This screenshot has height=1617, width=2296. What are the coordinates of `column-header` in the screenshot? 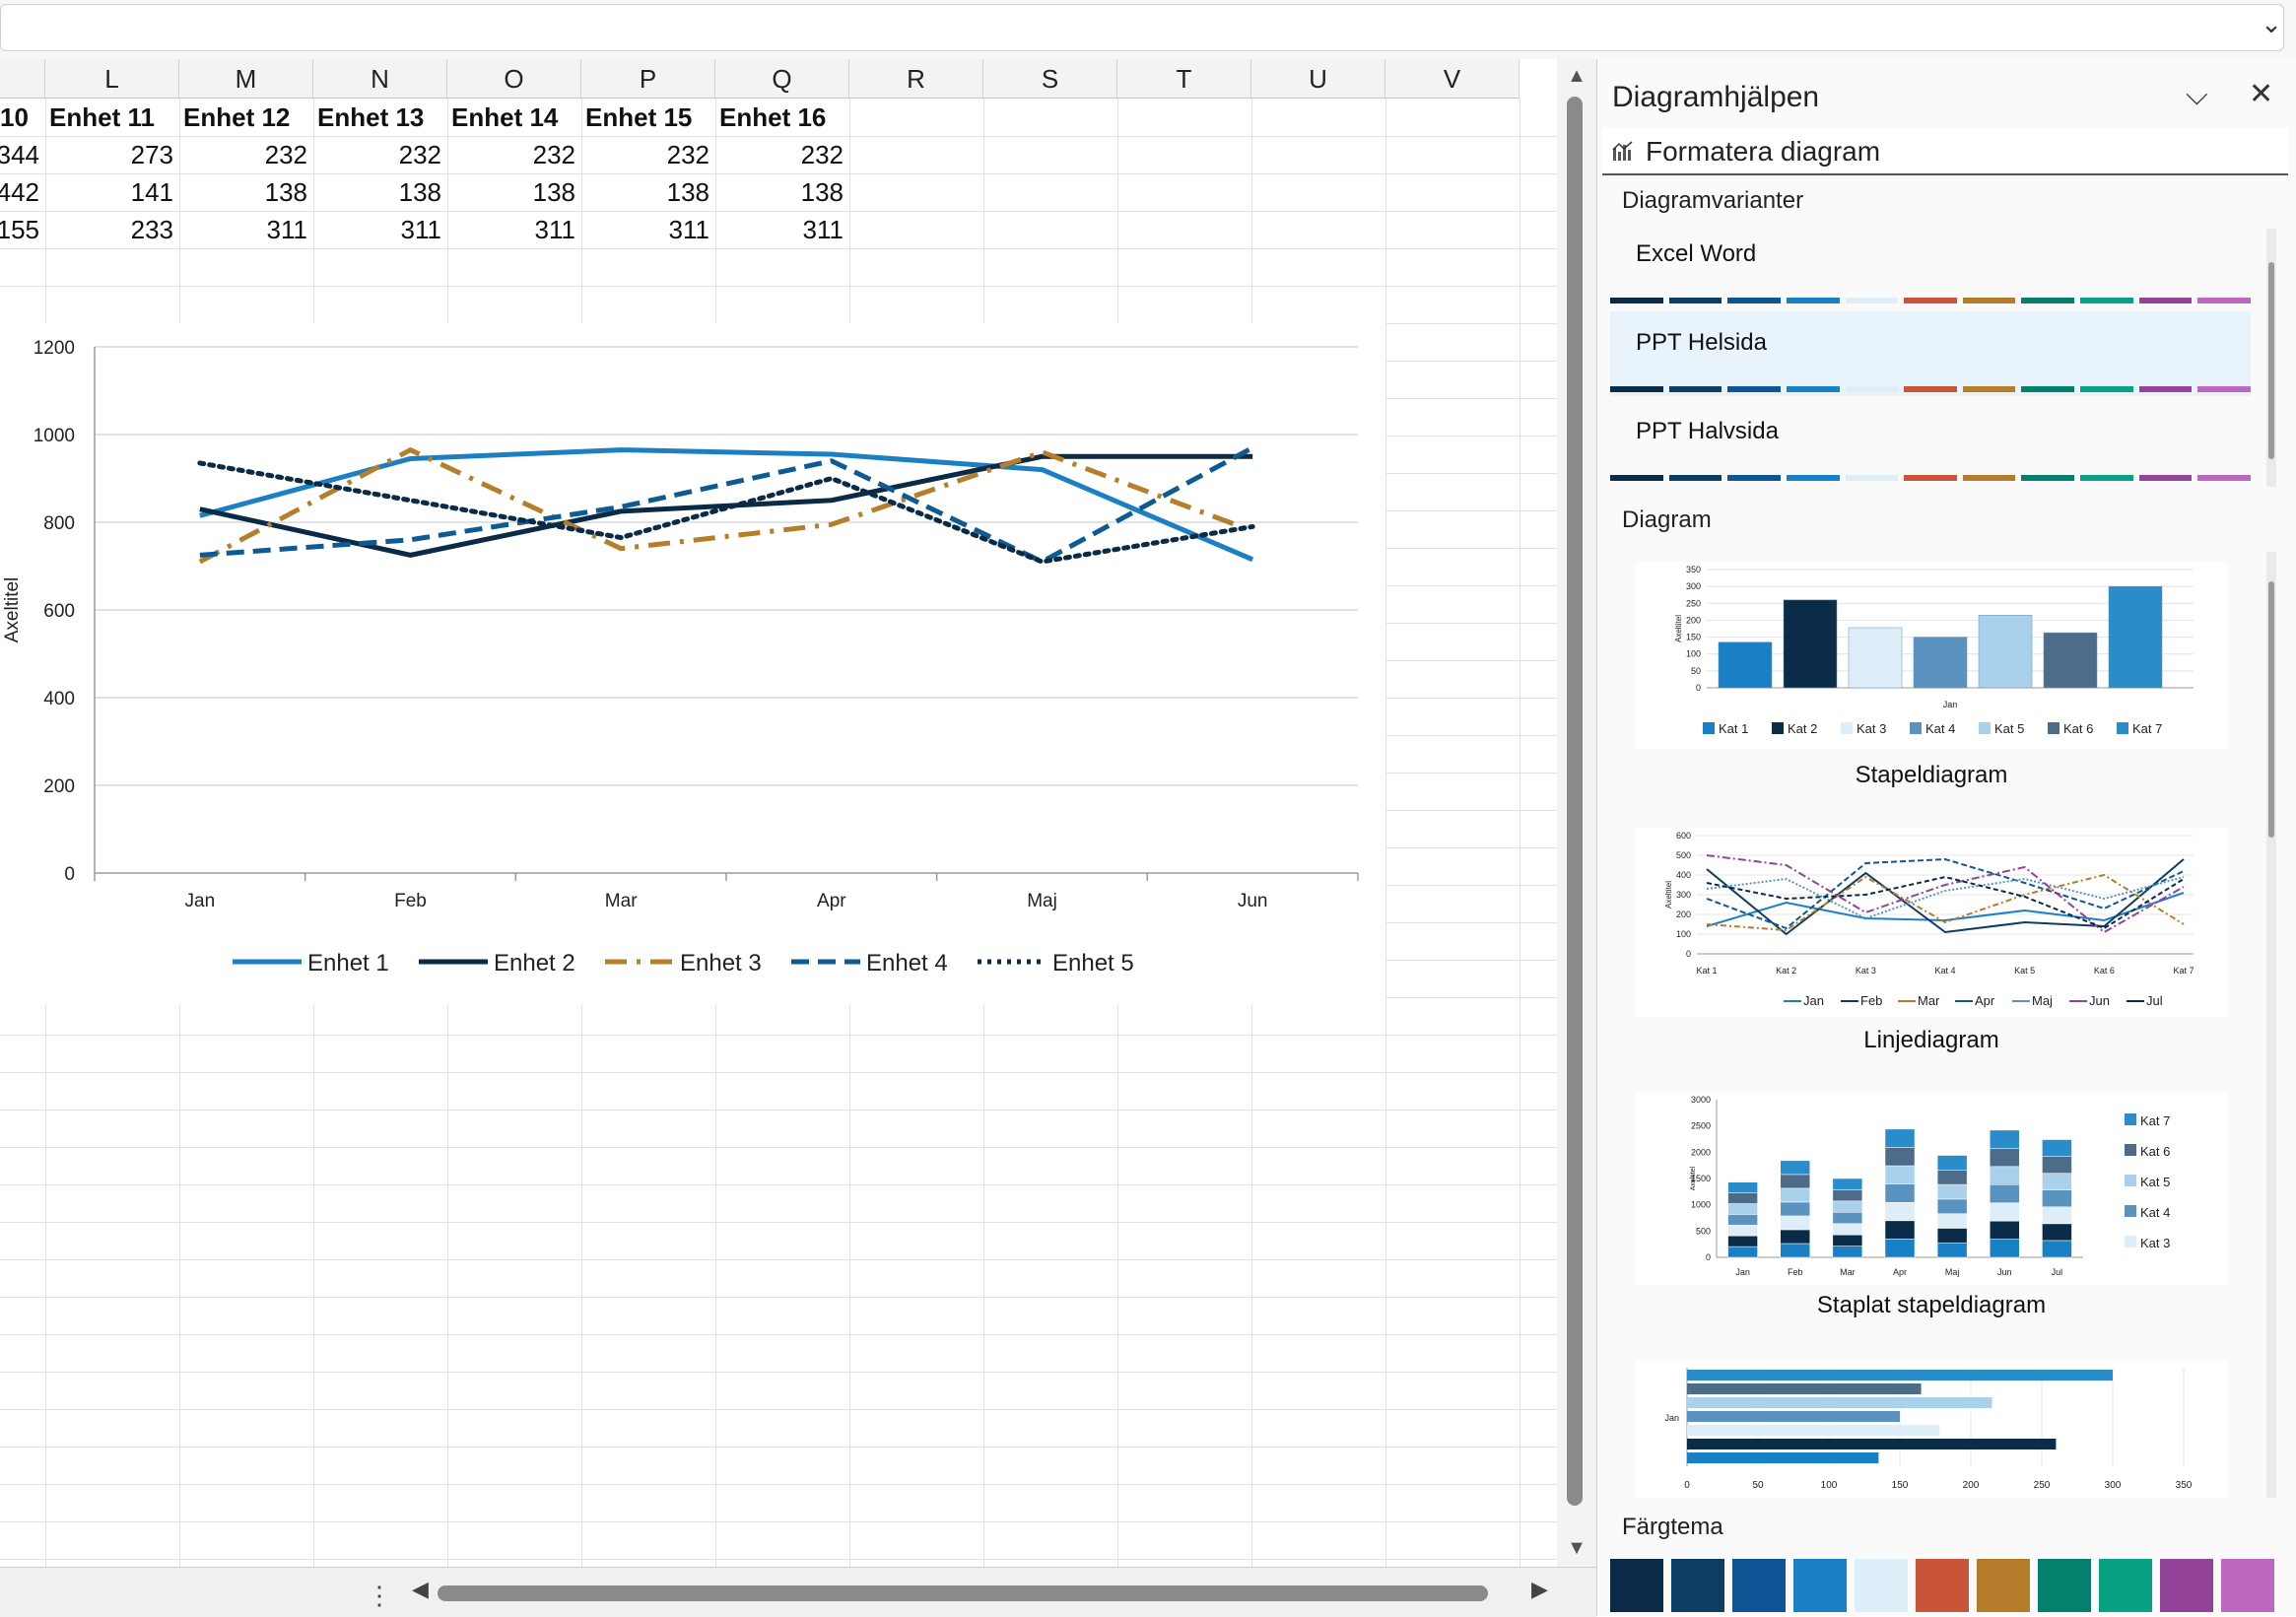 It's located at (22, 79).